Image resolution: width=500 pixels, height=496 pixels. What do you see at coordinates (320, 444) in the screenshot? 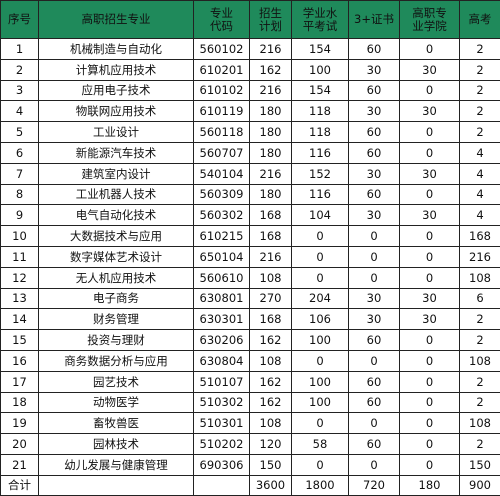
I see `cell-exam: 58` at bounding box center [320, 444].